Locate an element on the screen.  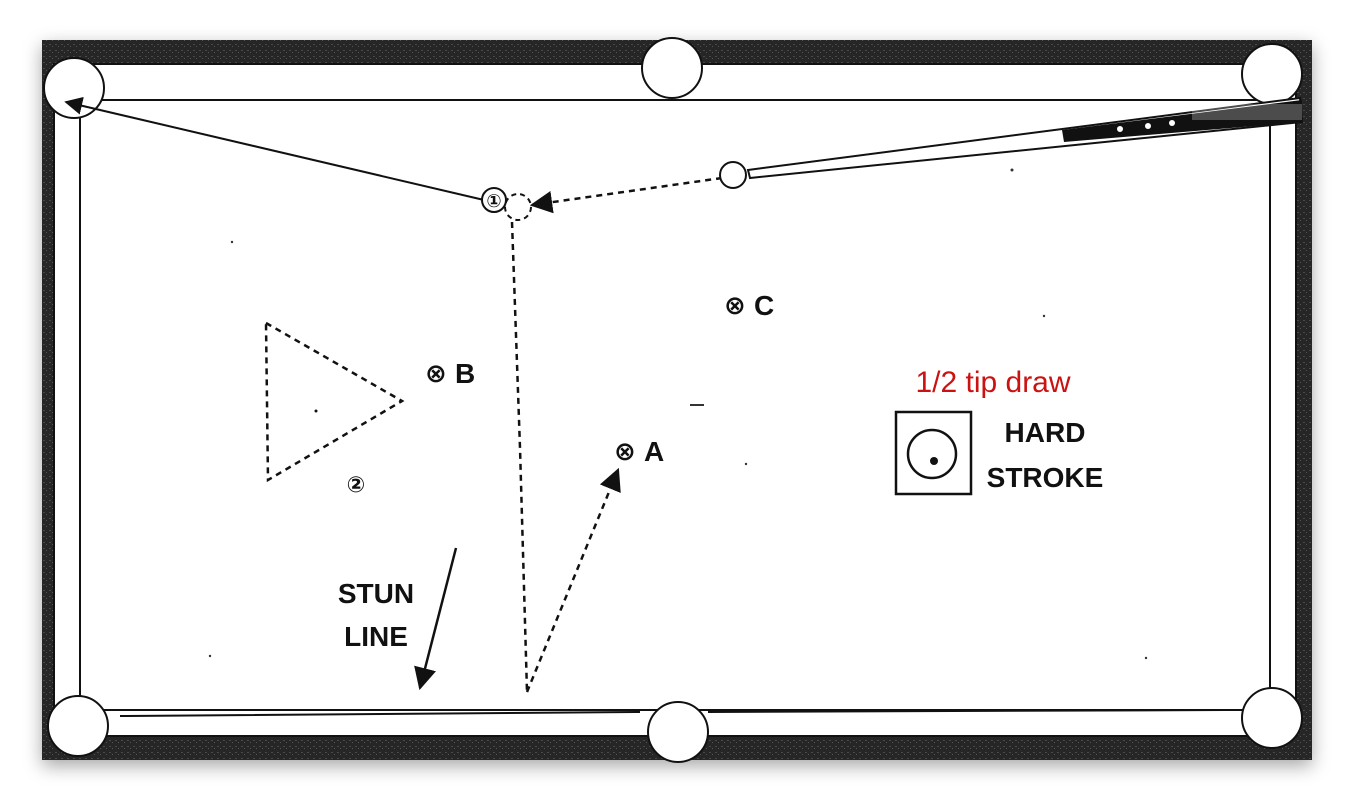
draw-path-to-a is located at coordinates (573, 580).